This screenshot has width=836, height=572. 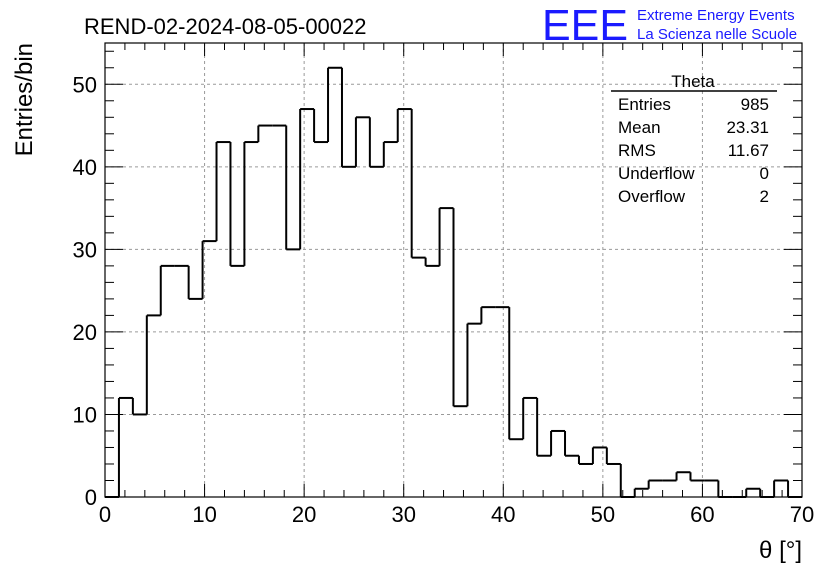 What do you see at coordinates (755, 104) in the screenshot?
I see `stats-value-entries: 985` at bounding box center [755, 104].